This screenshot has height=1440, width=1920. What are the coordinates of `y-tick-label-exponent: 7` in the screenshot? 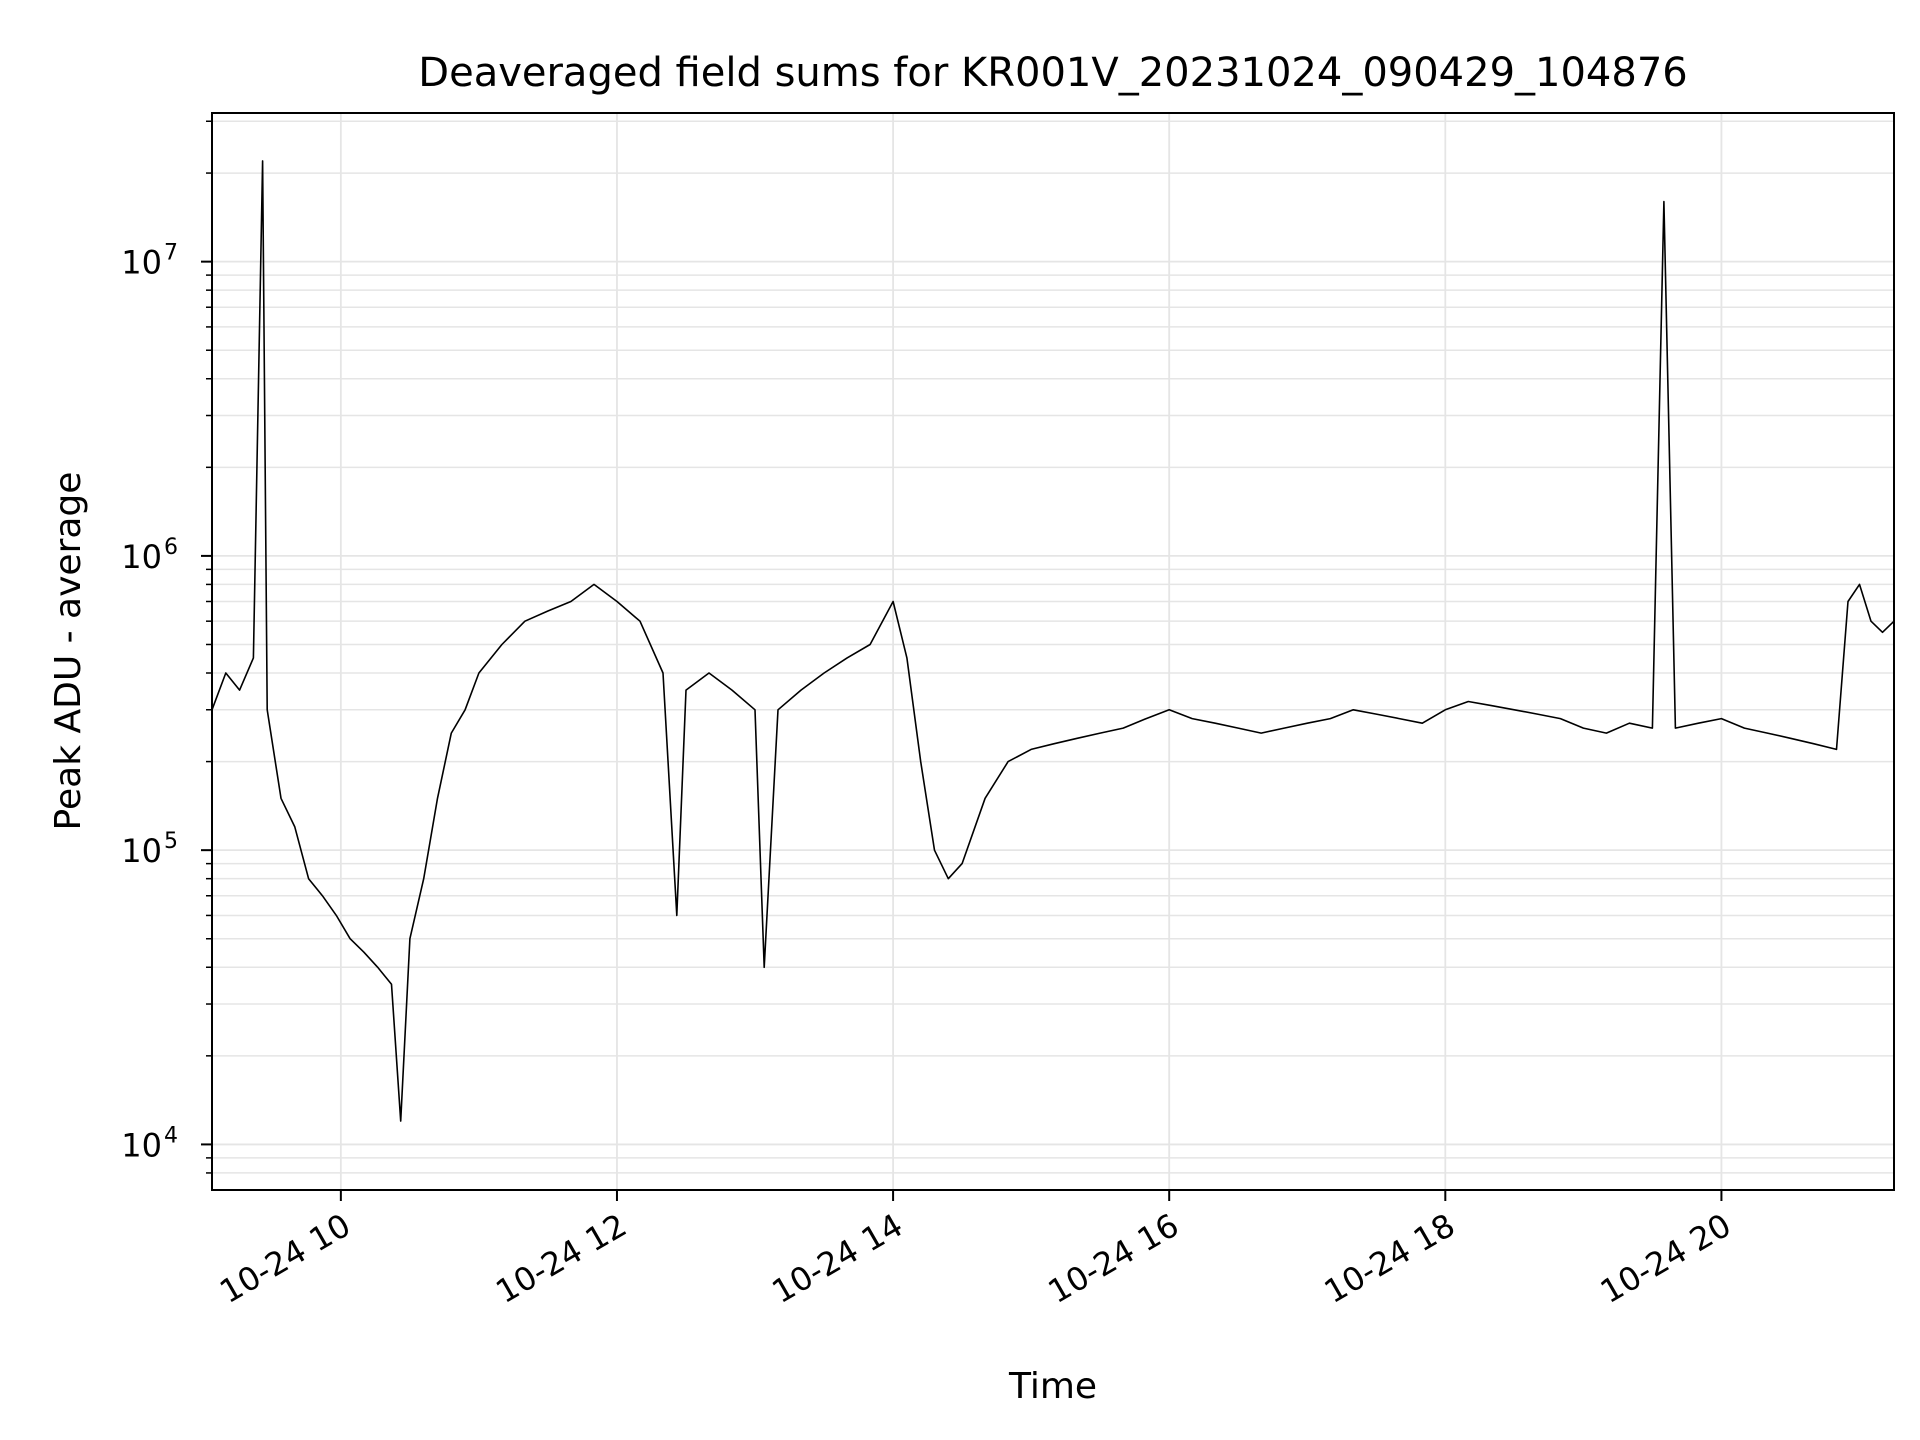 It's located at (171, 253).